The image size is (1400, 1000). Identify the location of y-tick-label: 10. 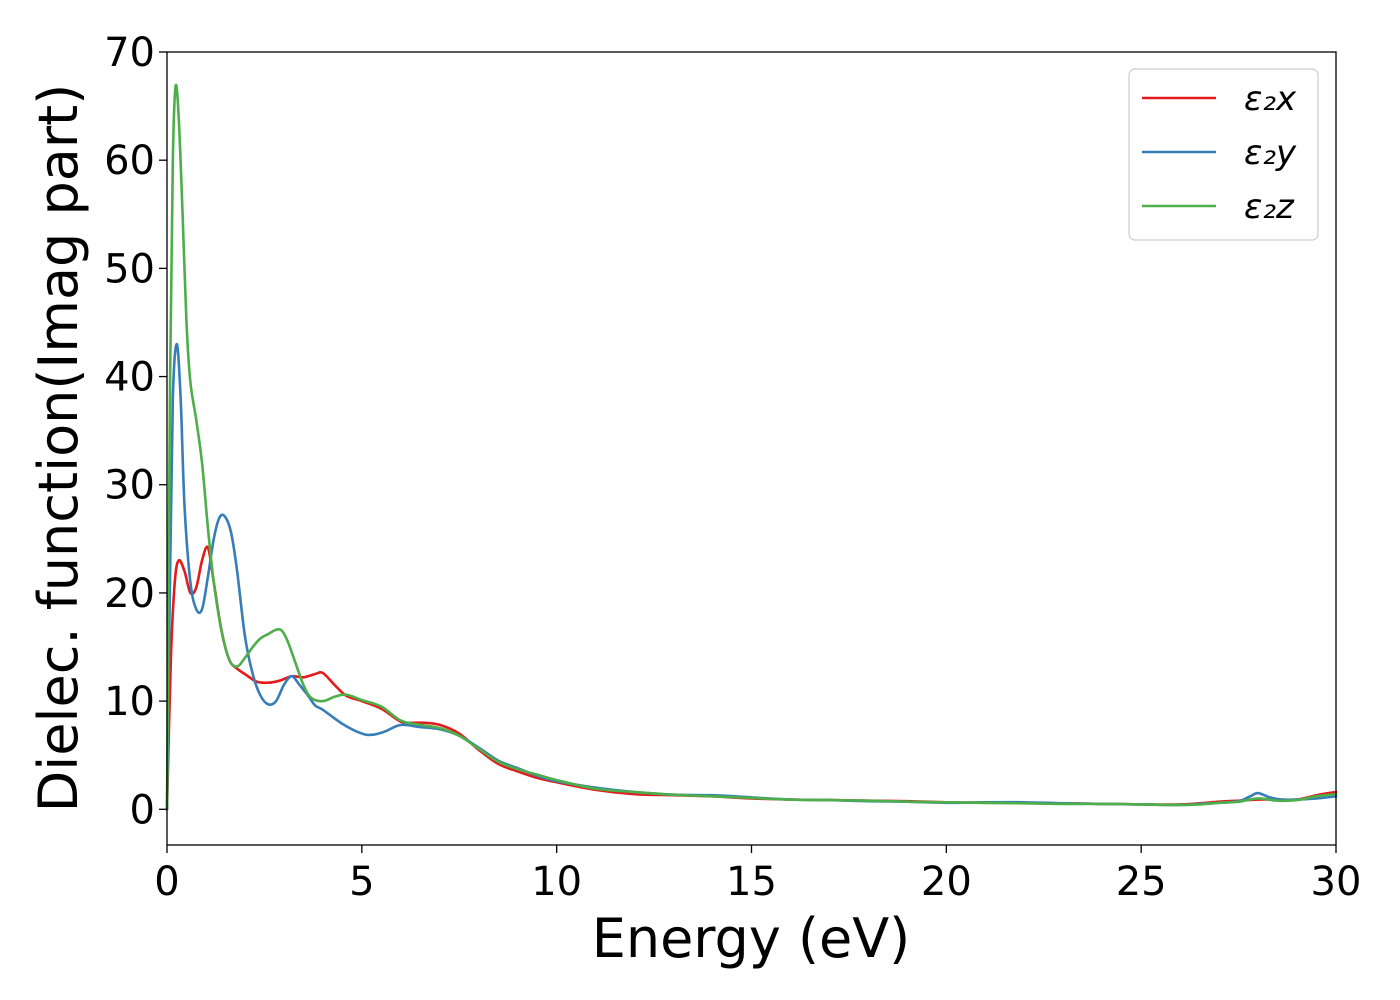
(129, 702).